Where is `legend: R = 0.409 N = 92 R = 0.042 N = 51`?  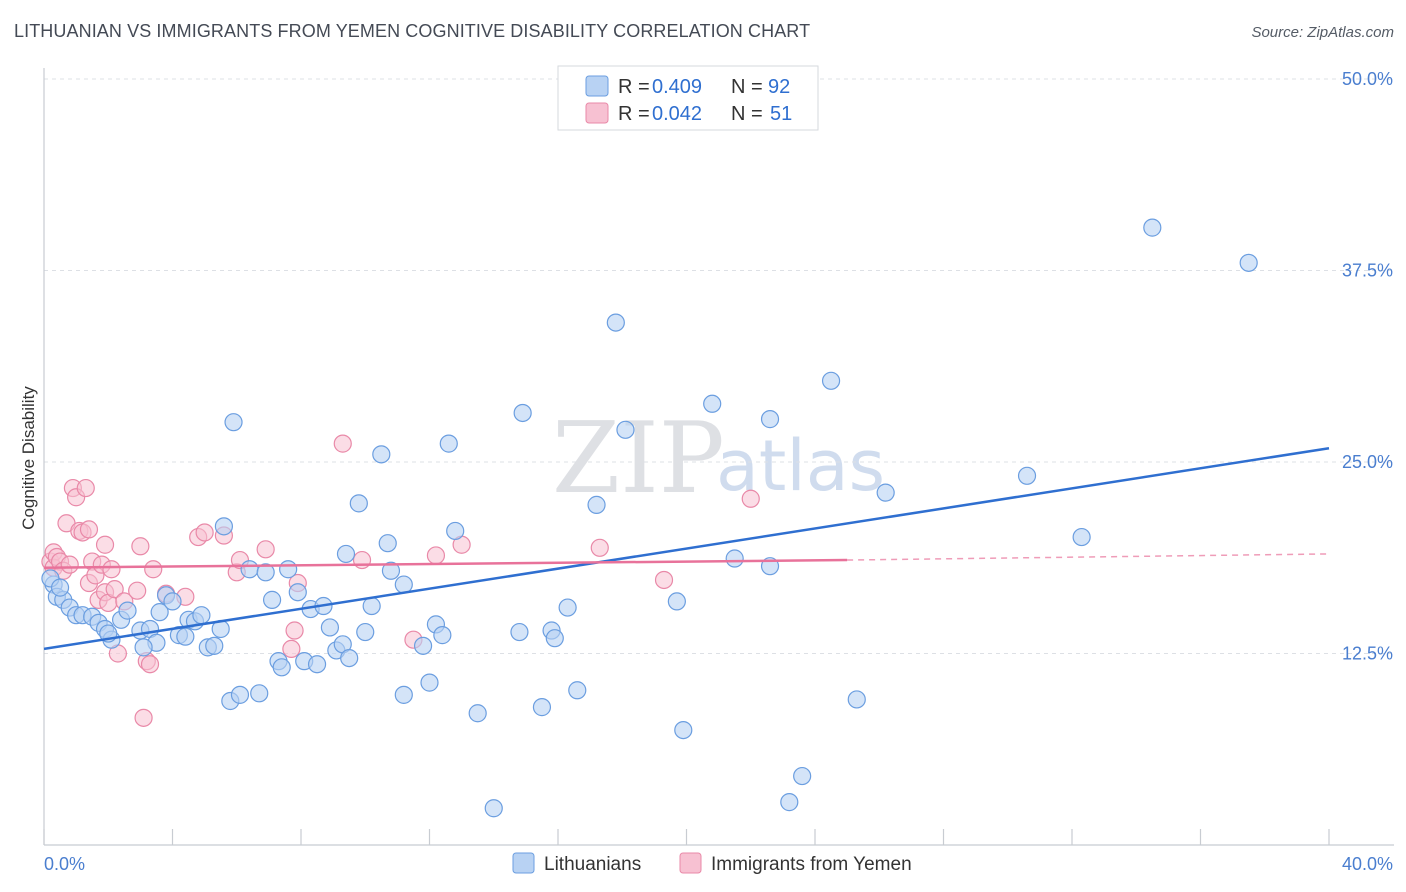 legend: R = 0.409 N = 92 R = 0.042 N = 51 is located at coordinates (688, 98).